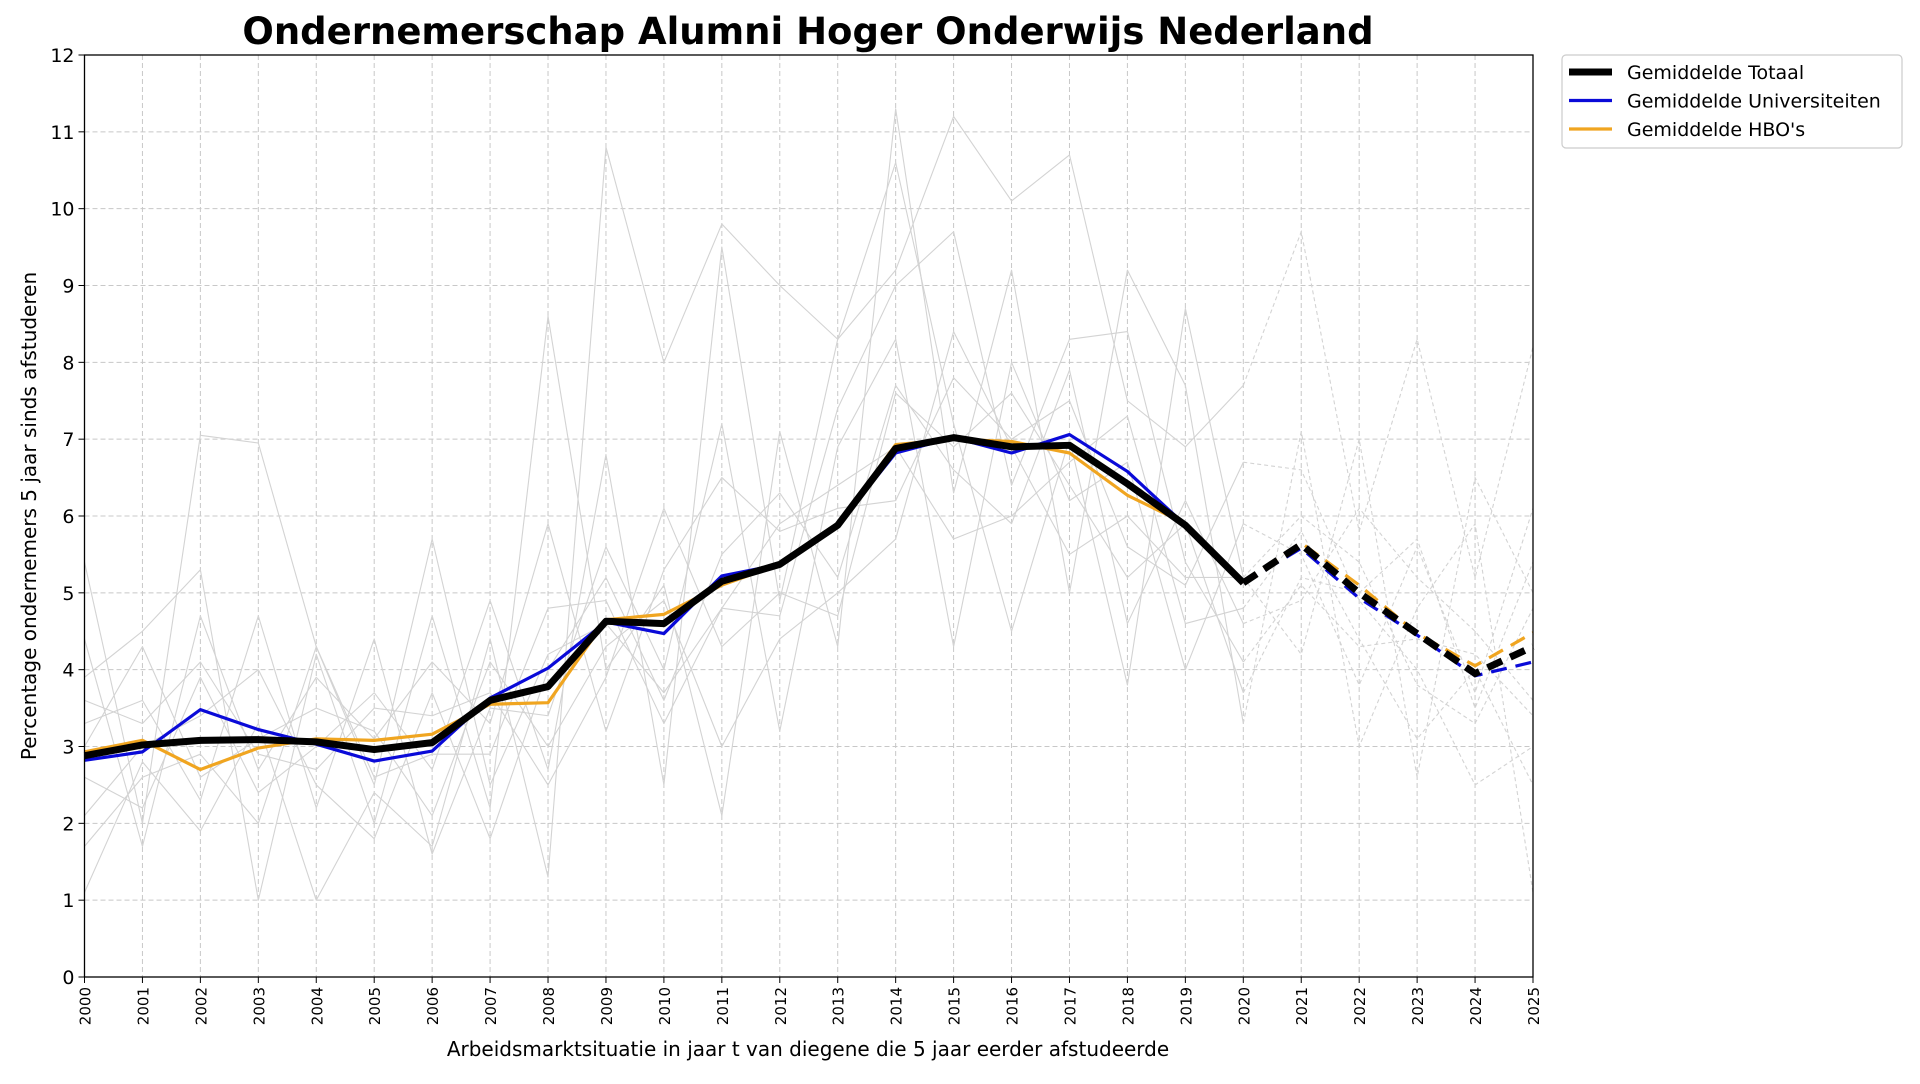 This screenshot has width=1920, height=1084. What do you see at coordinates (86, 1006) in the screenshot?
I see `x-tick-label: 2000` at bounding box center [86, 1006].